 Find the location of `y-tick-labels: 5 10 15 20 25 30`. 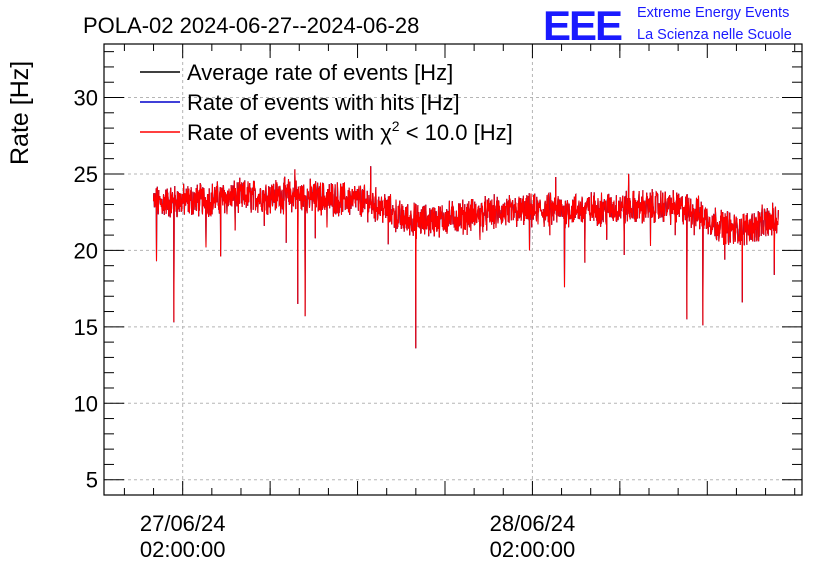

y-tick-labels: 5 10 15 20 25 30 is located at coordinates (86, 289).